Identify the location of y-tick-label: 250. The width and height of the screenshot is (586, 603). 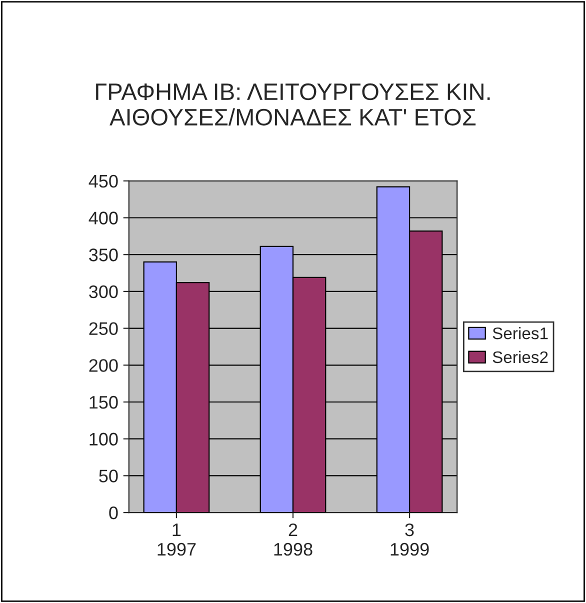
(103, 329).